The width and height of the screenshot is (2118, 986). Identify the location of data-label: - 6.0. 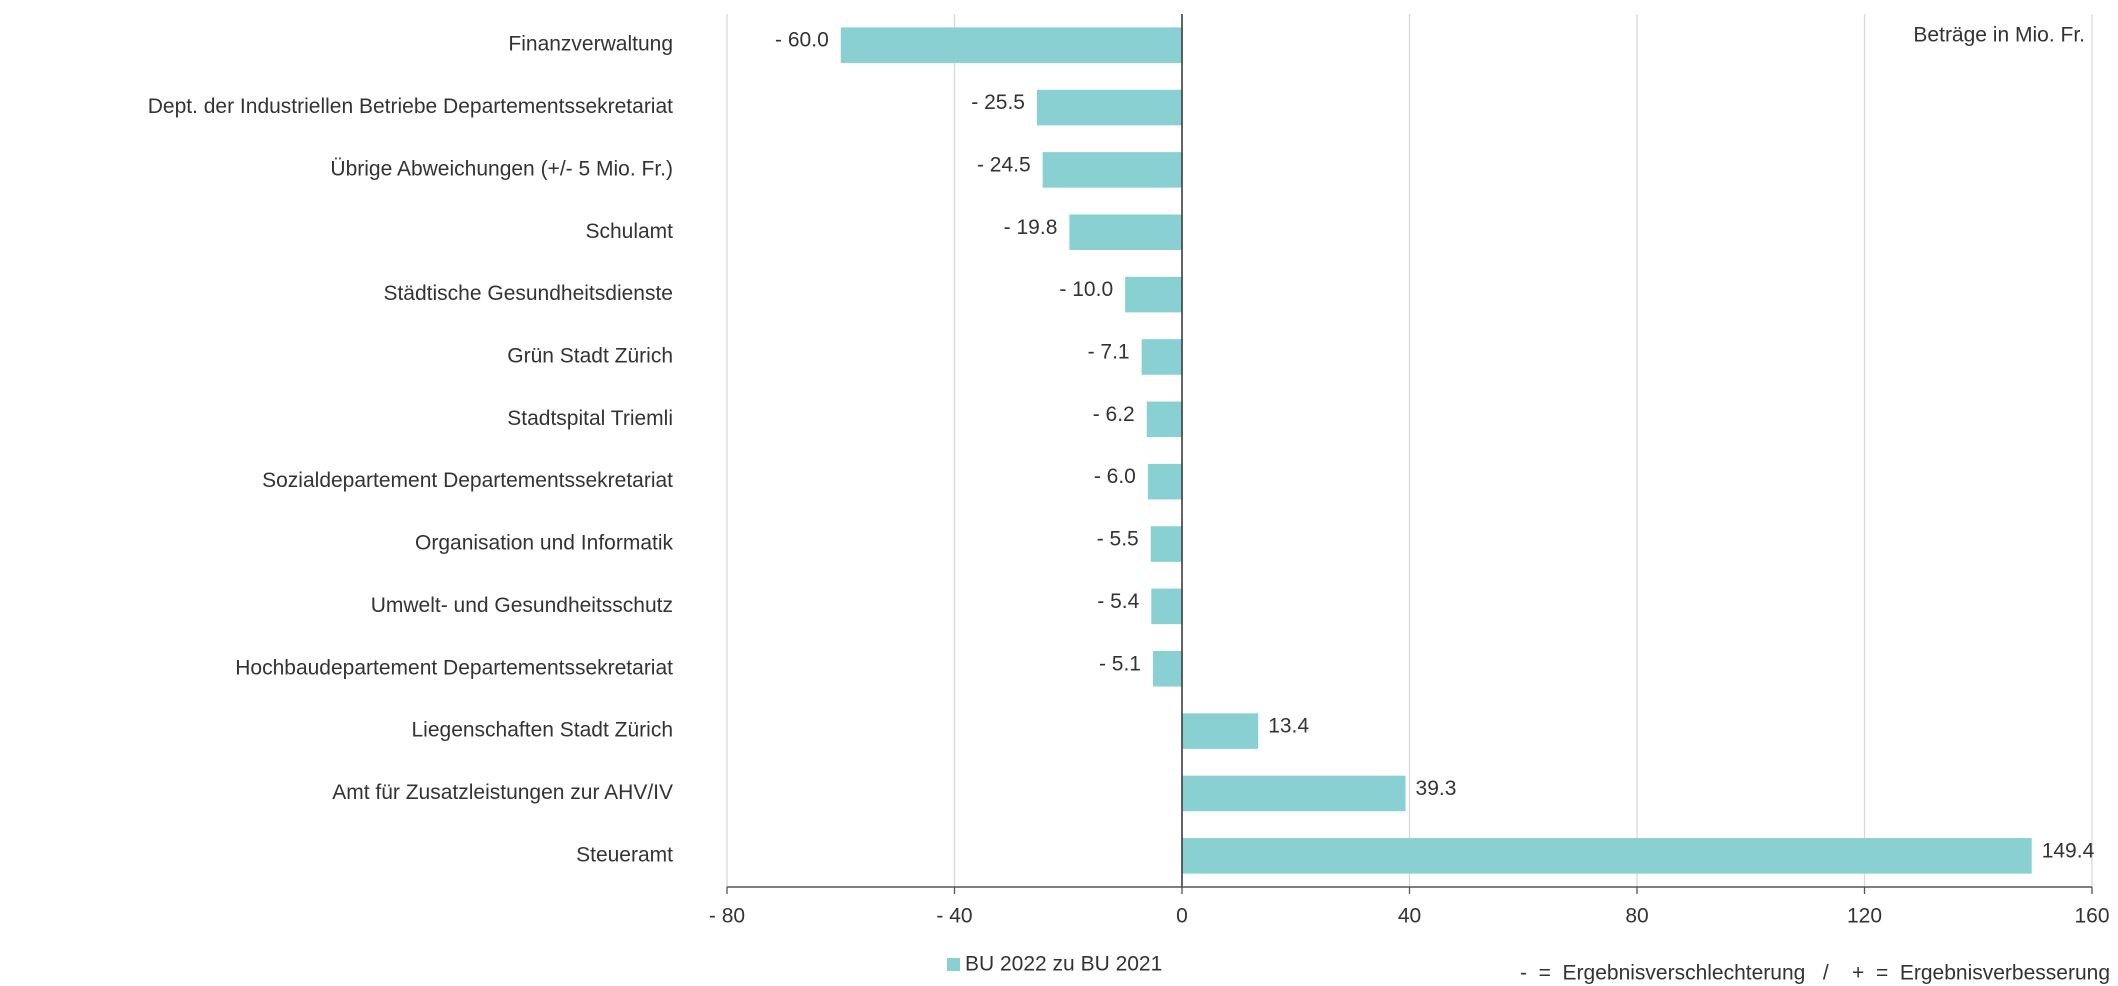
(1115, 476).